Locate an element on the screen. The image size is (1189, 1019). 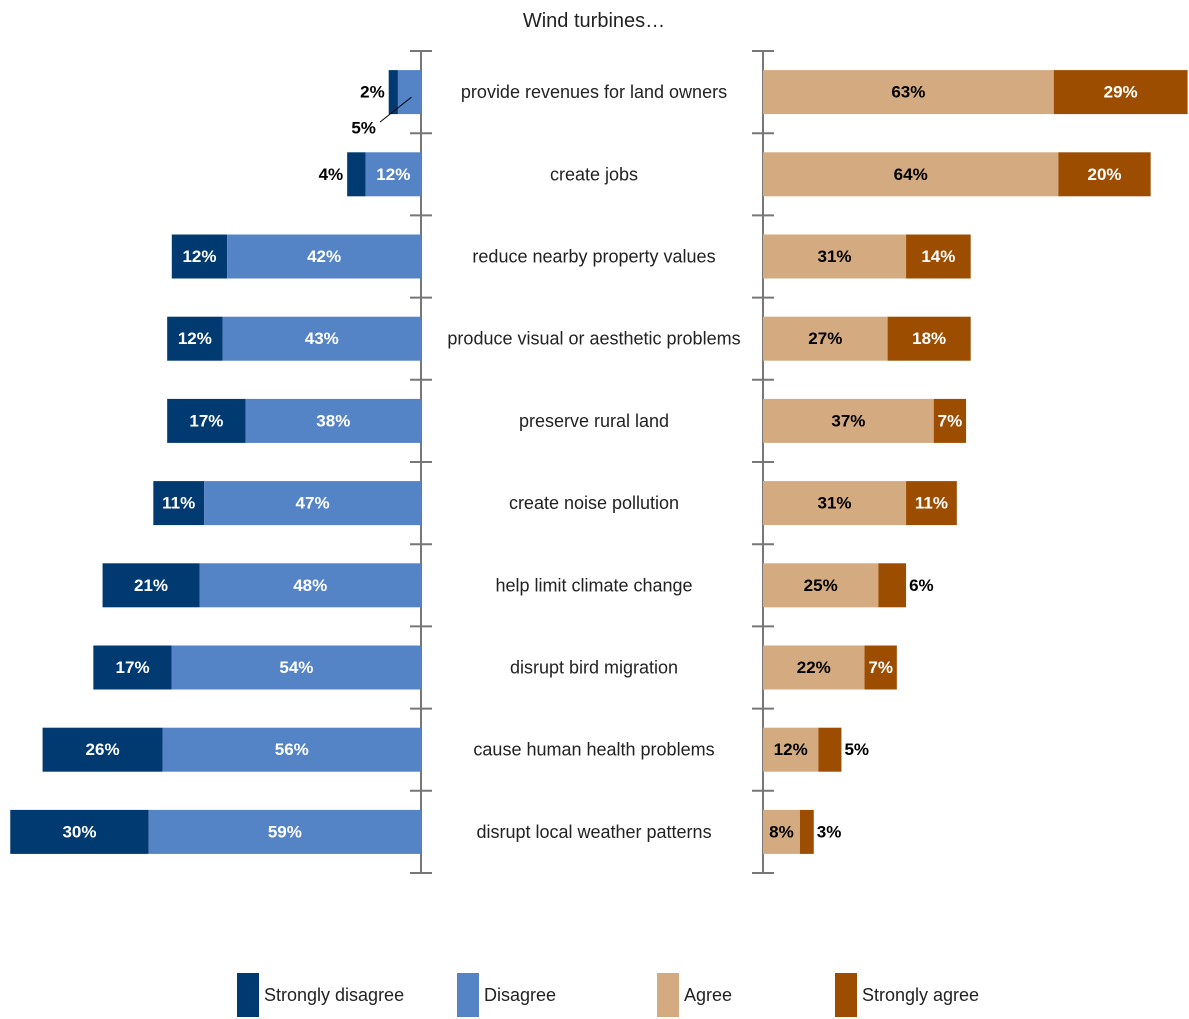
category-label: preserve rural land is located at coordinates (594, 421).